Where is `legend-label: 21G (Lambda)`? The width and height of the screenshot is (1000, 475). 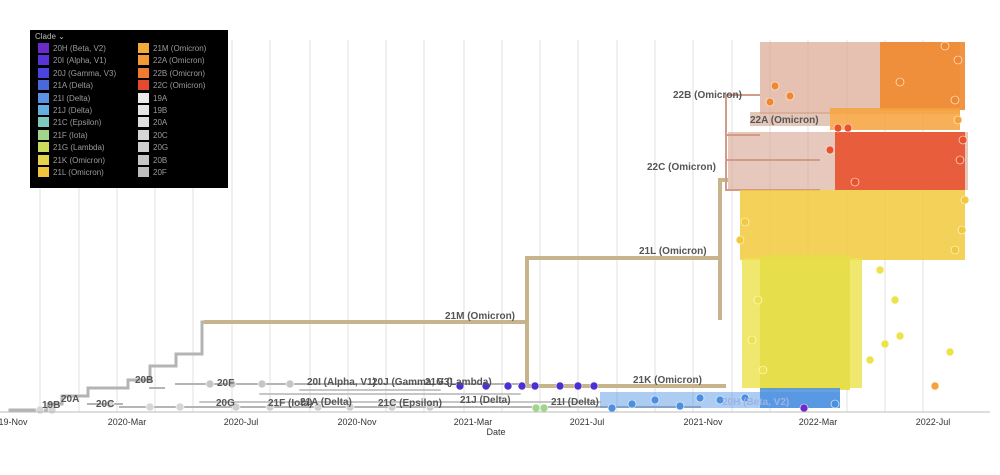 legend-label: 21G (Lambda) is located at coordinates (79, 148).